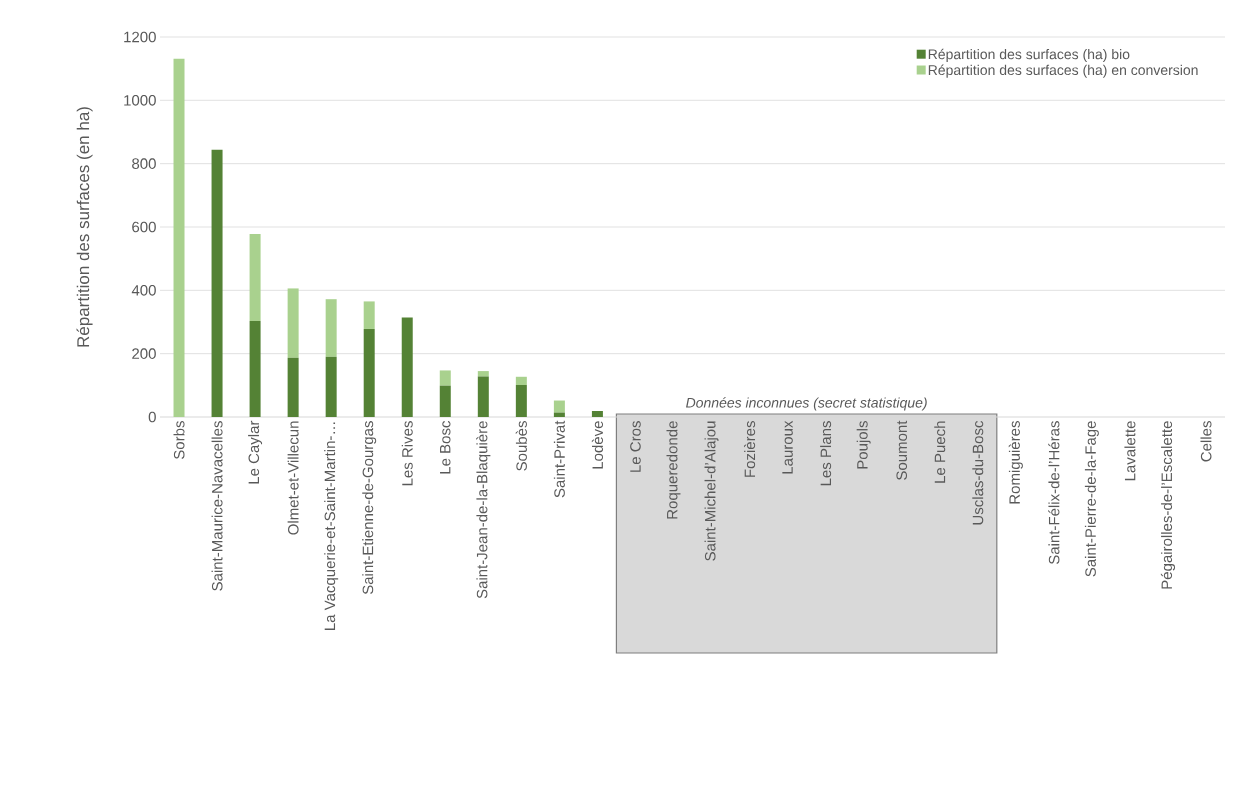 This screenshot has width=1239, height=795. I want to click on y-tick-label: 400, so click(143, 290).